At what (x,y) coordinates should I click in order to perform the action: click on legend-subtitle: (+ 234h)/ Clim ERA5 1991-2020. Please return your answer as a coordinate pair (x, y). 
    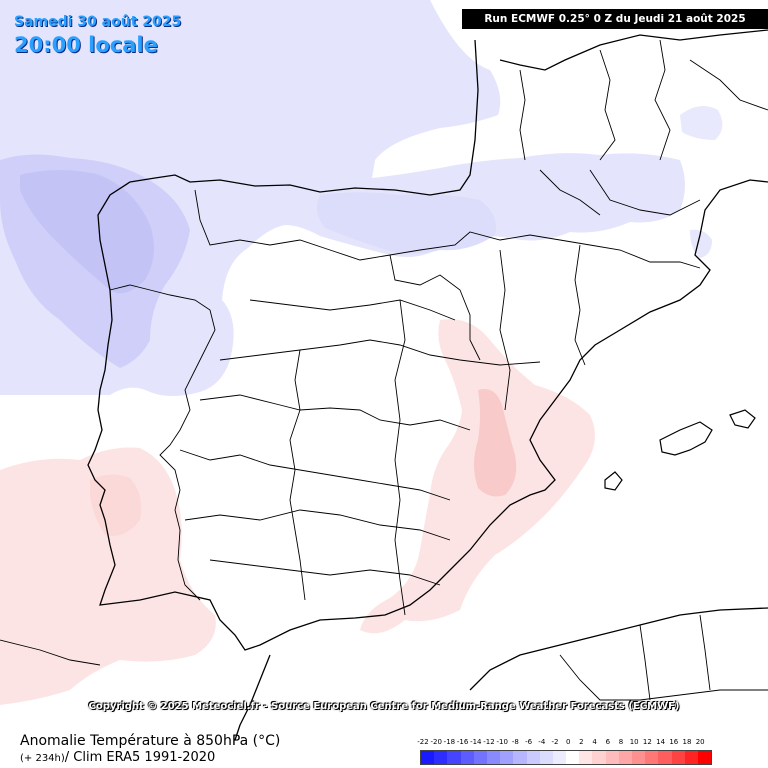
    Looking at the image, I should click on (117, 757).